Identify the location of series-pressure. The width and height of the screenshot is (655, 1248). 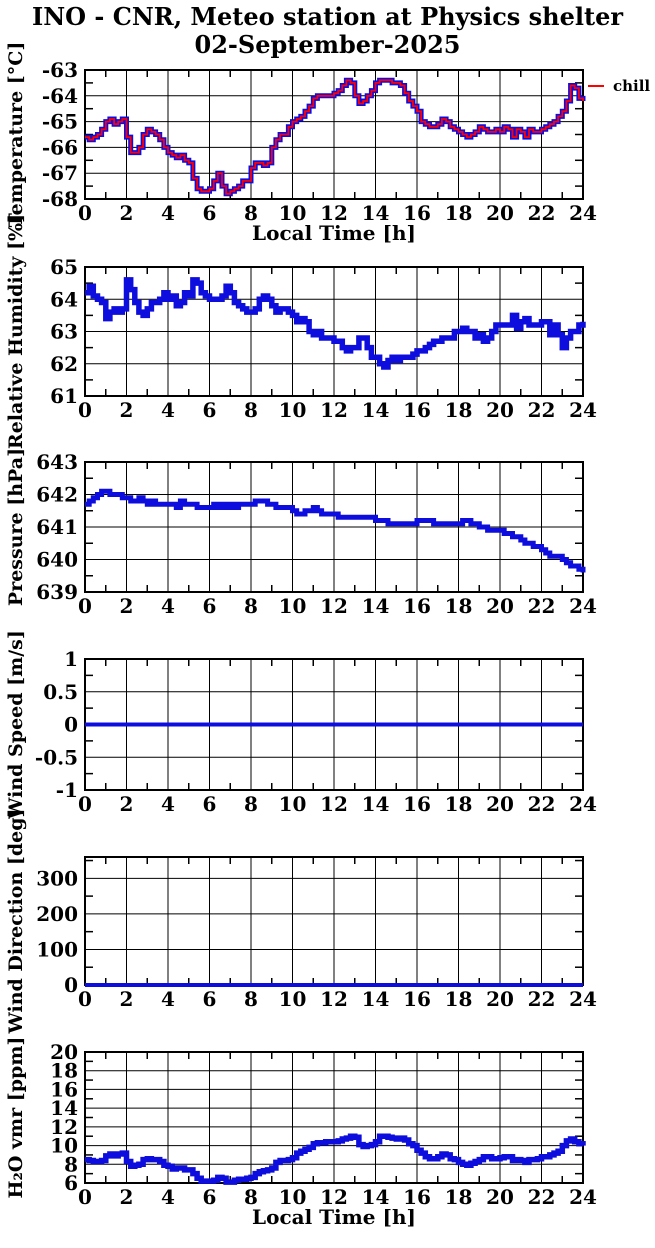
(335, 530).